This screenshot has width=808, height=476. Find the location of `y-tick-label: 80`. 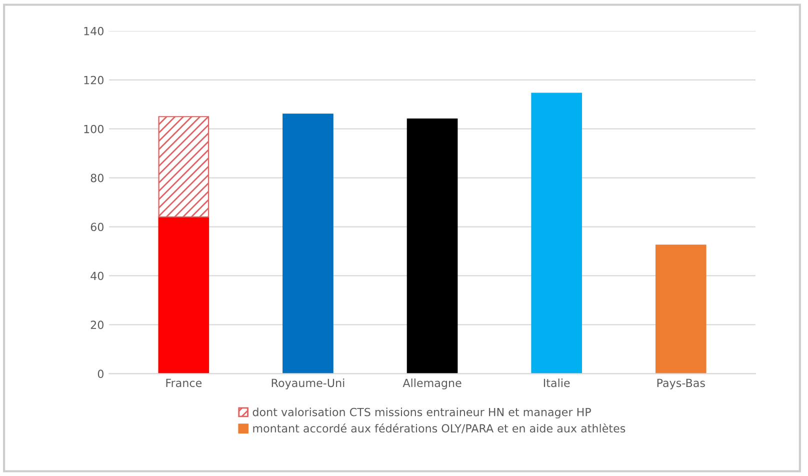

y-tick-label: 80 is located at coordinates (97, 178).